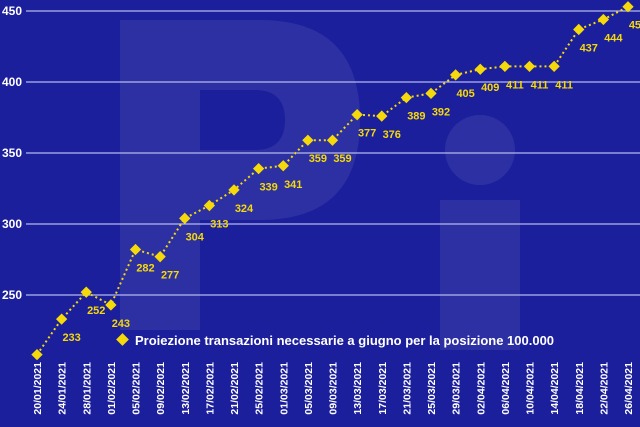 The image size is (640, 427). What do you see at coordinates (161, 388) in the screenshot?
I see `x-tick-label: 09/02/2021` at bounding box center [161, 388].